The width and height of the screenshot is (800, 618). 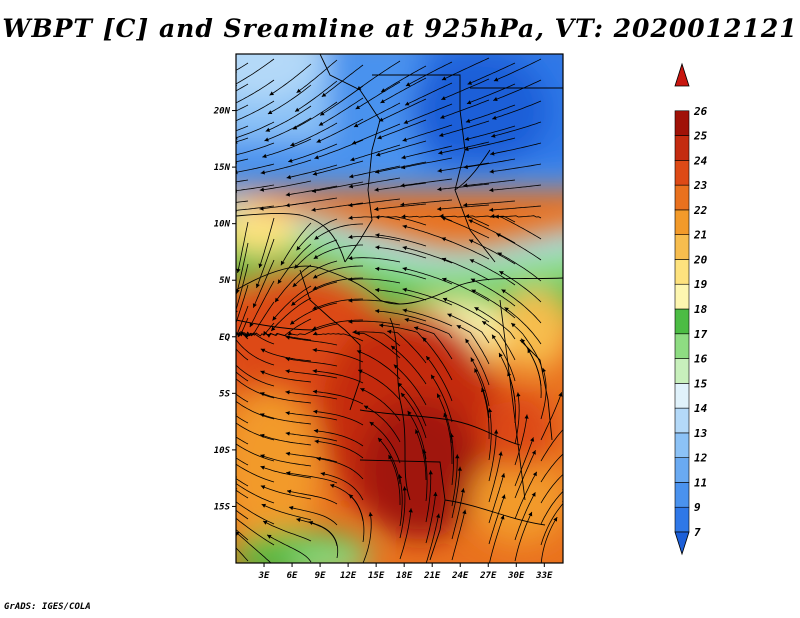 I want to click on colorbar-label: 16, so click(x=701, y=359).